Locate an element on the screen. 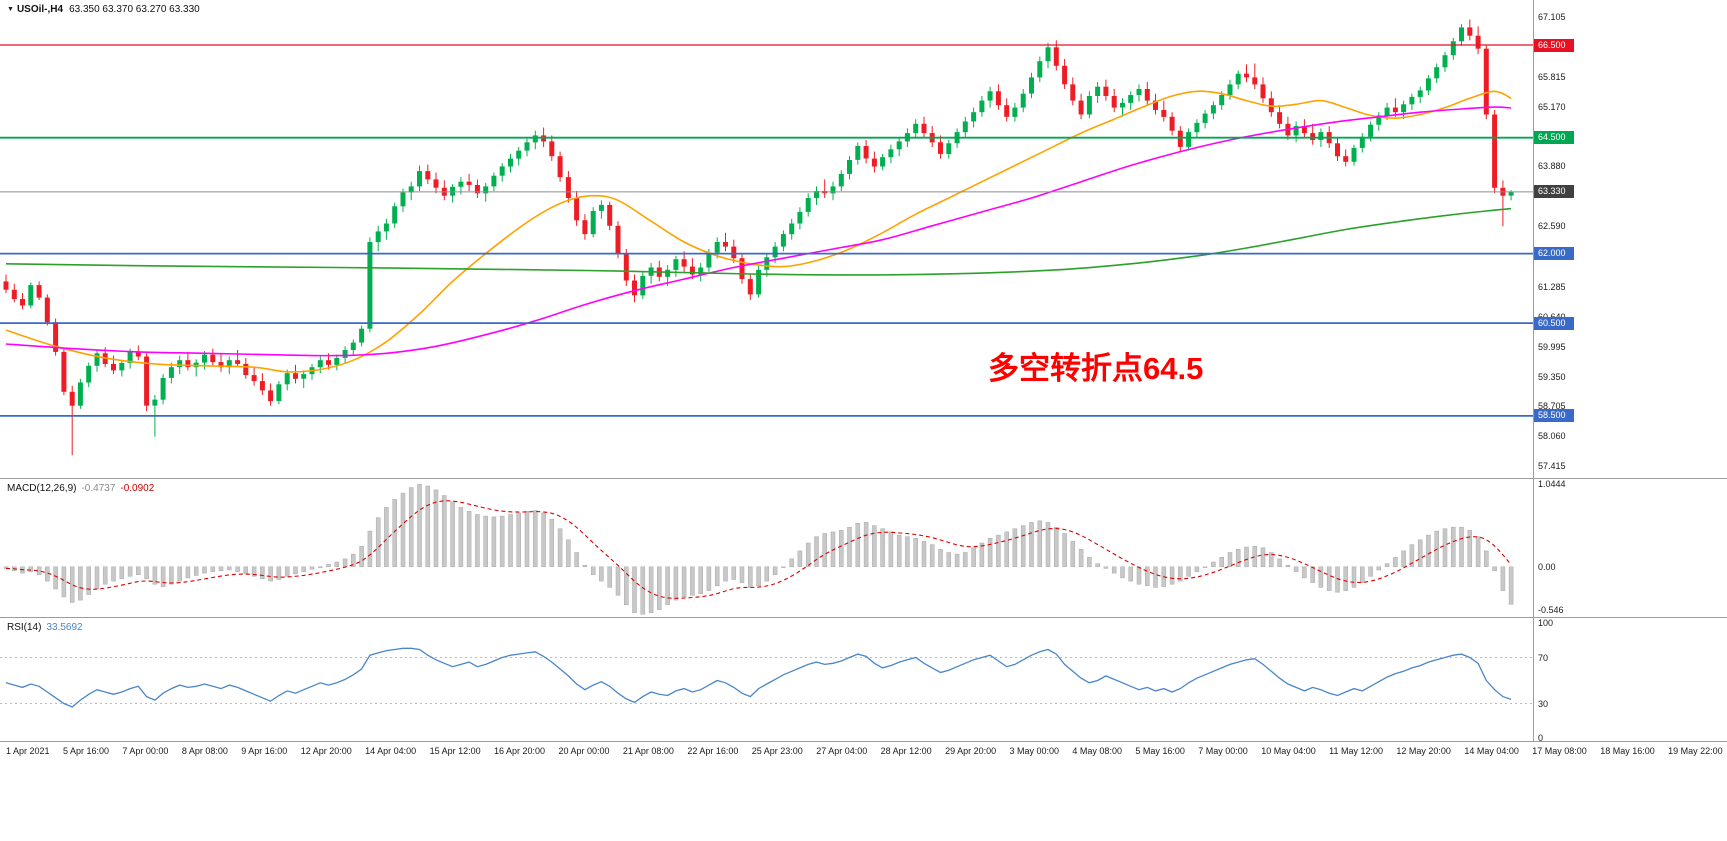 The height and width of the screenshot is (841, 1727). macd-info-line: MACD(12,26,9) -0.4737 -0.0902 is located at coordinates (80, 488).